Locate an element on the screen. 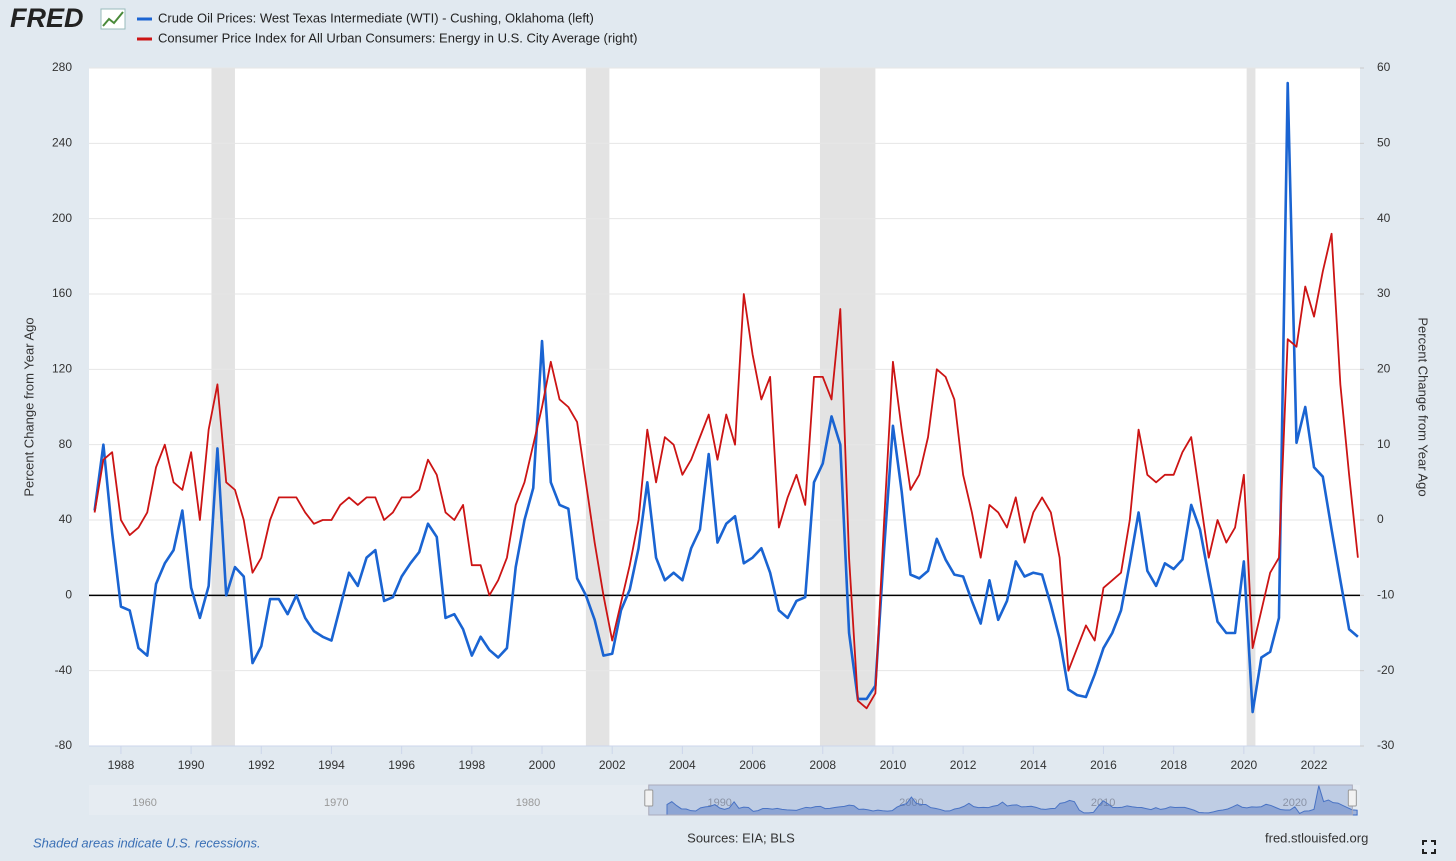 The height and width of the screenshot is (861, 1456). navigator-tick-label: 1990 is located at coordinates (719, 803).